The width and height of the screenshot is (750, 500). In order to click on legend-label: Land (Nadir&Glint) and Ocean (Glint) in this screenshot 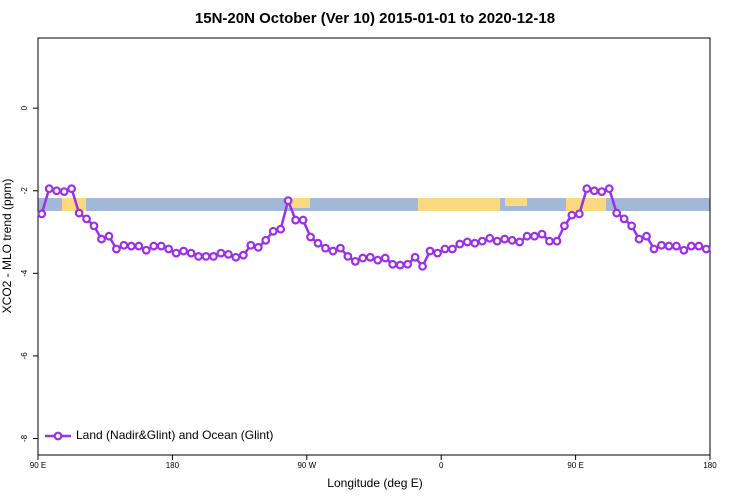, I will do `click(174, 435)`.